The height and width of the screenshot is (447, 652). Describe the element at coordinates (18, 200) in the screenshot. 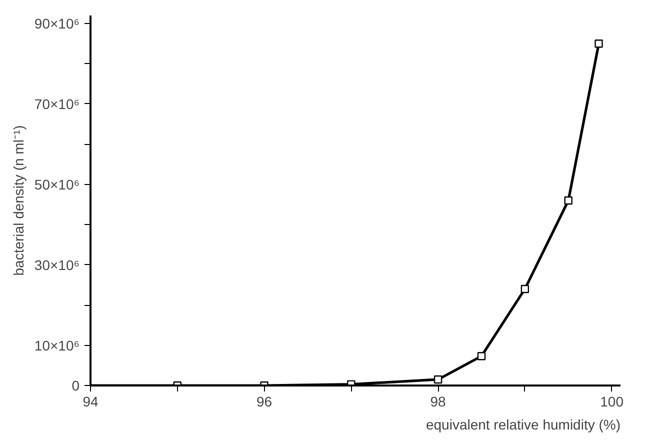

I see `y-axis-title: bacterial density (n ml⁻¹)` at that location.